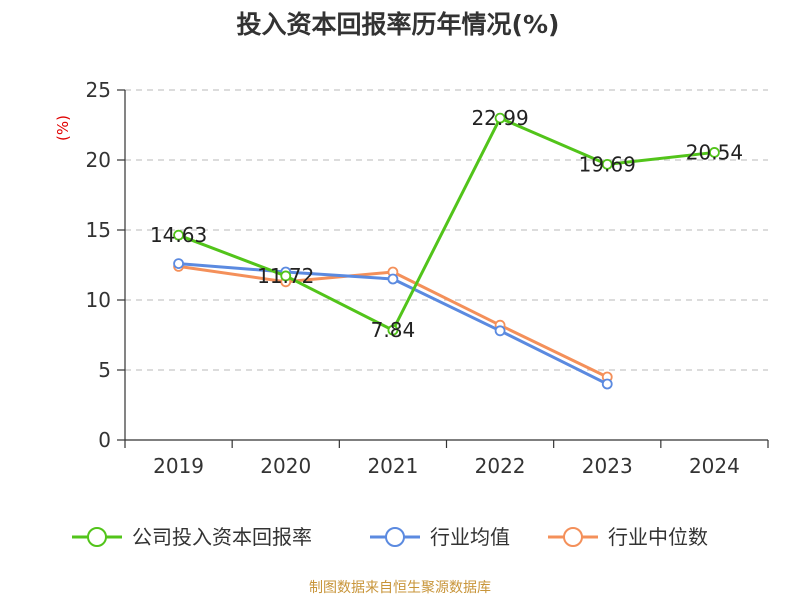 Image resolution: width=800 pixels, height=600 pixels. I want to click on data-label: 20.54, so click(714, 152).